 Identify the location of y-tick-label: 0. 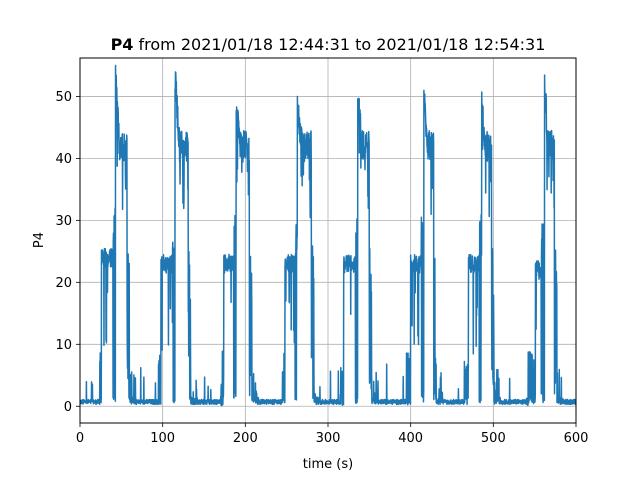
(68, 407).